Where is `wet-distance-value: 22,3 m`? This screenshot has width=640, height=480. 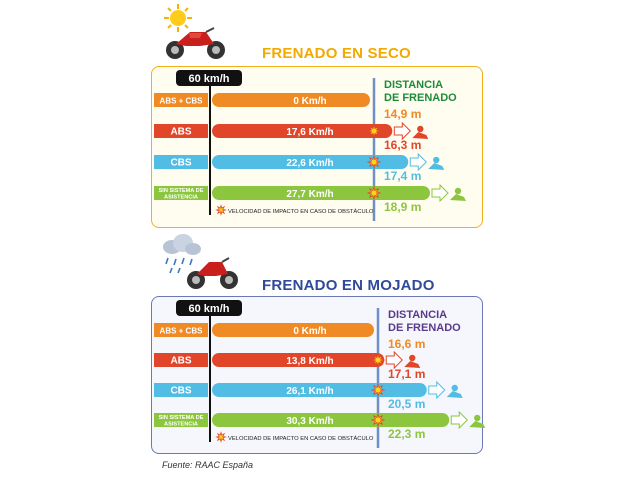
wet-distance-value: 22,3 m is located at coordinates (406, 434).